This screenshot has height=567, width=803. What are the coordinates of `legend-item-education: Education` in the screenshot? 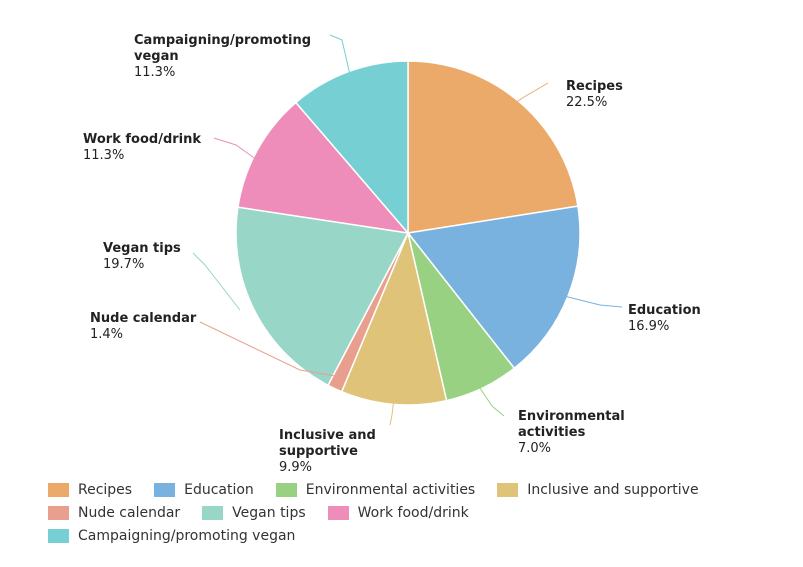 It's located at (204, 490).